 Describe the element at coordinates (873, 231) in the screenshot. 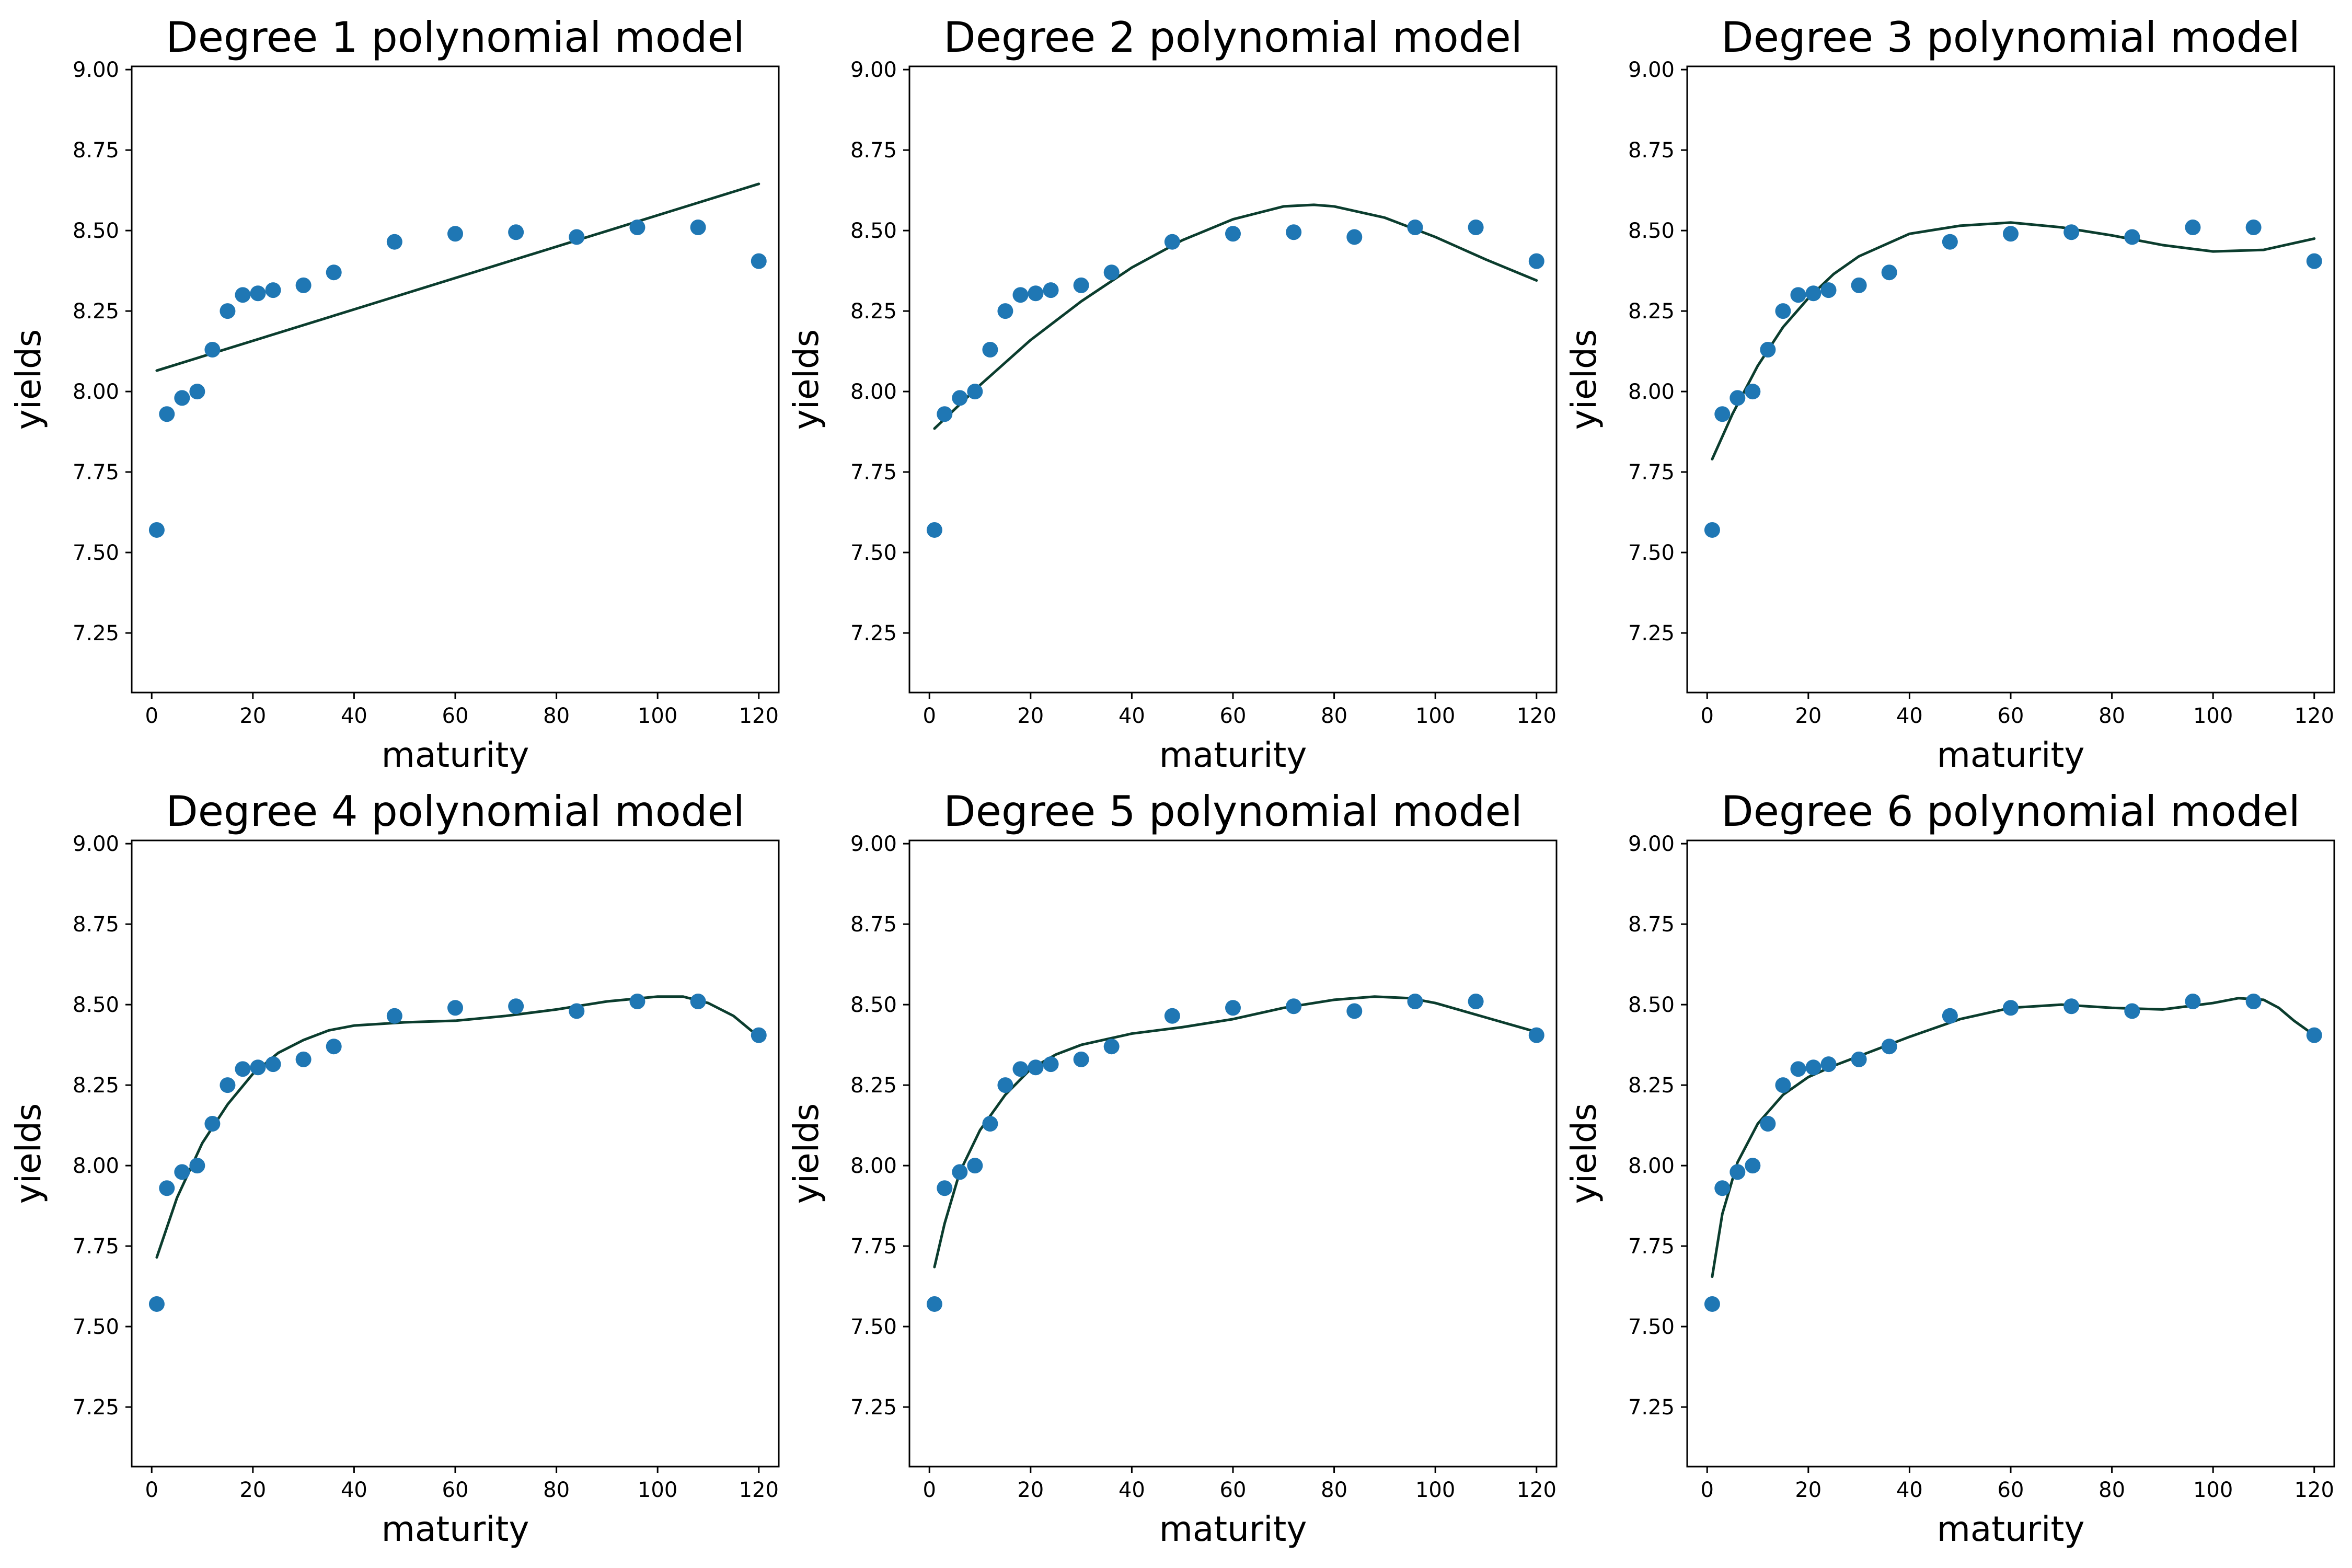

I see `y-tick-label: 8.50` at that location.